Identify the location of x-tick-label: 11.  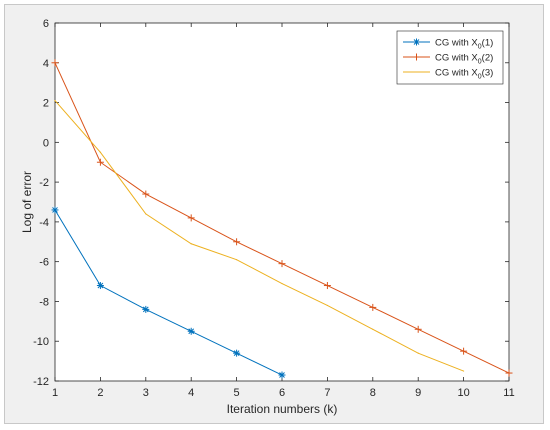
(508, 393).